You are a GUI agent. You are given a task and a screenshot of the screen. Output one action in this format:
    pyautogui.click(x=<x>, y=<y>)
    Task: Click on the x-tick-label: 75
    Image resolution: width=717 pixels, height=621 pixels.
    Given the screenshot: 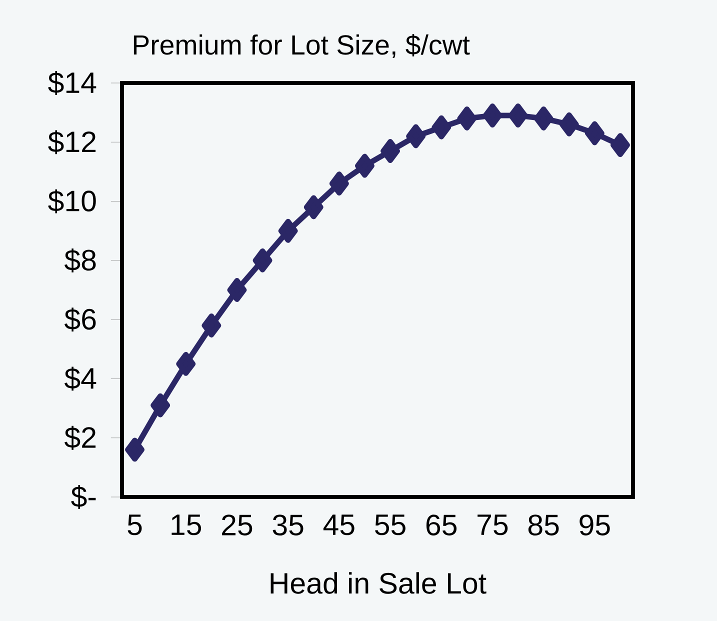 What is the action you would take?
    pyautogui.click(x=493, y=525)
    